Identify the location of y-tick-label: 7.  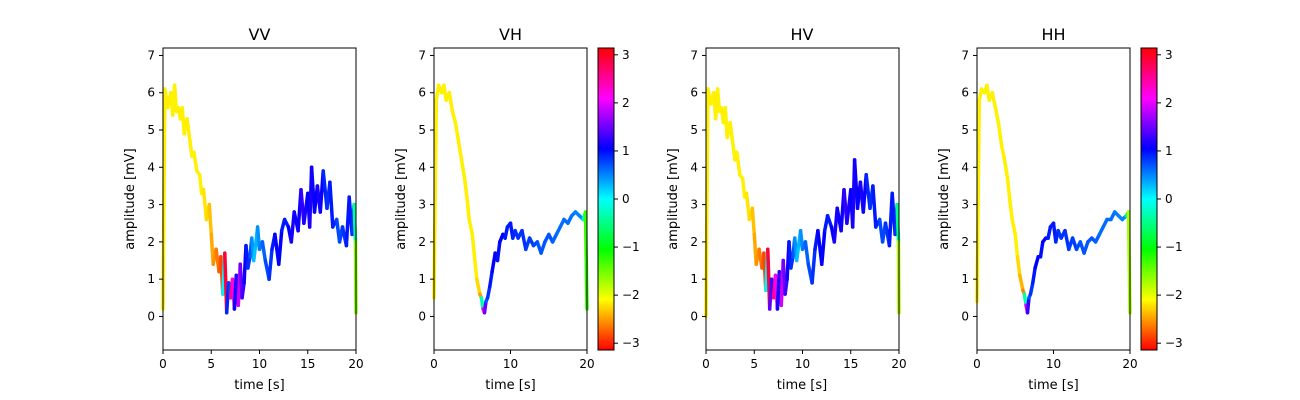
(151, 55).